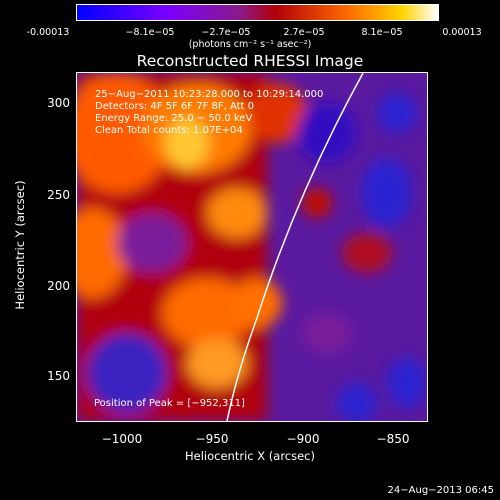  I want to click on colorbar-tick: −8.1e−05, so click(150, 32).